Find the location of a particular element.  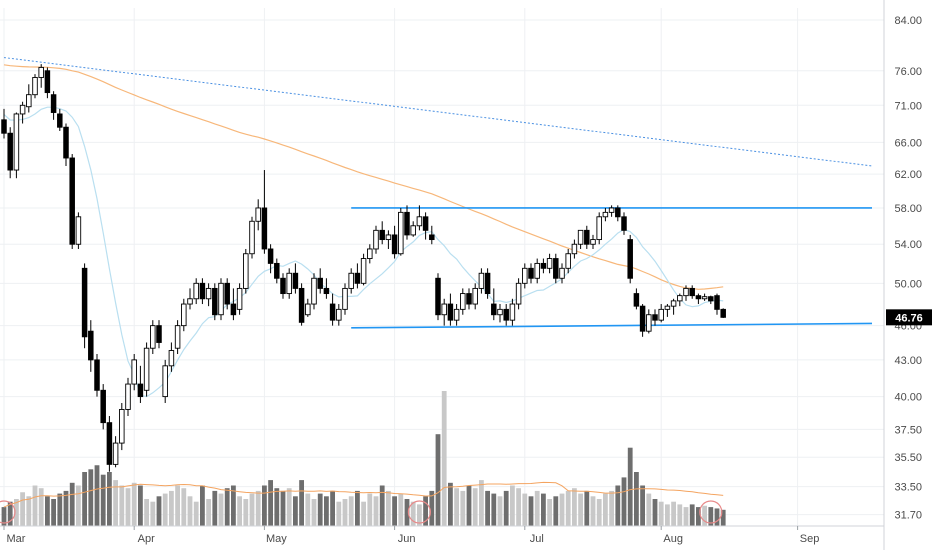

x-tick-label: Mar is located at coordinates (16, 539).